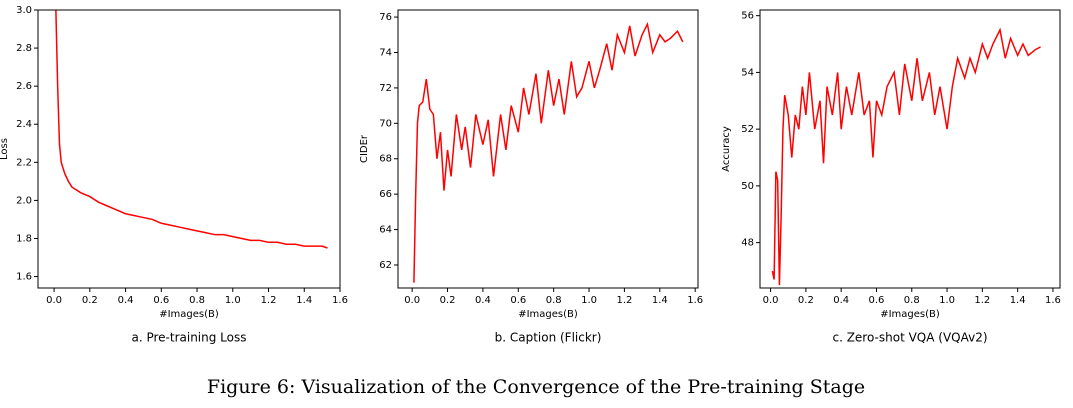 The width and height of the screenshot is (1073, 408). What do you see at coordinates (385, 52) in the screenshot?
I see `y-tick-label: 74` at bounding box center [385, 52].